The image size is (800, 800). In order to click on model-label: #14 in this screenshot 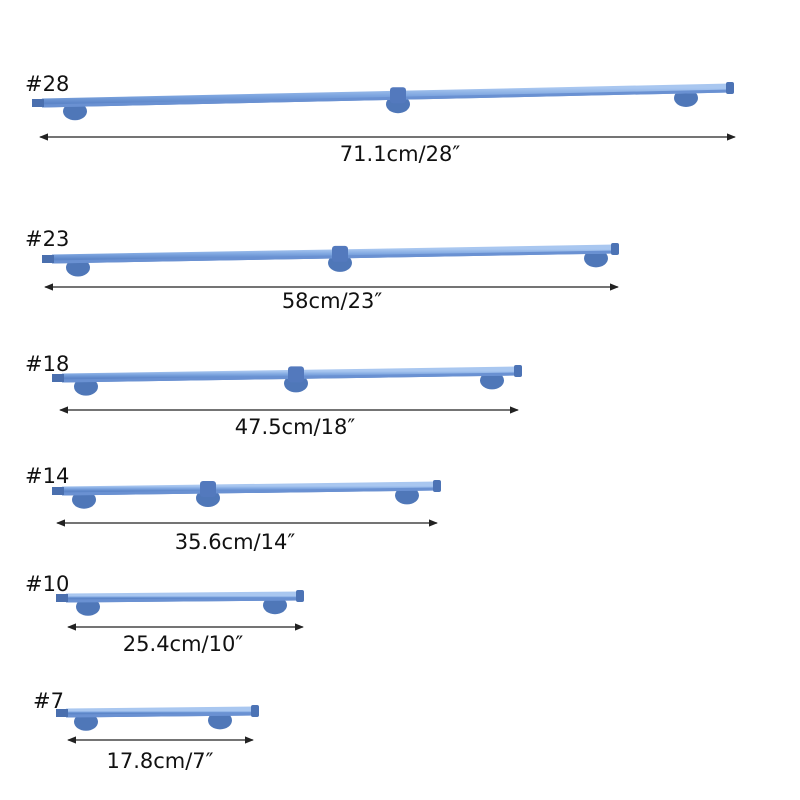, I will do `click(47, 476)`.